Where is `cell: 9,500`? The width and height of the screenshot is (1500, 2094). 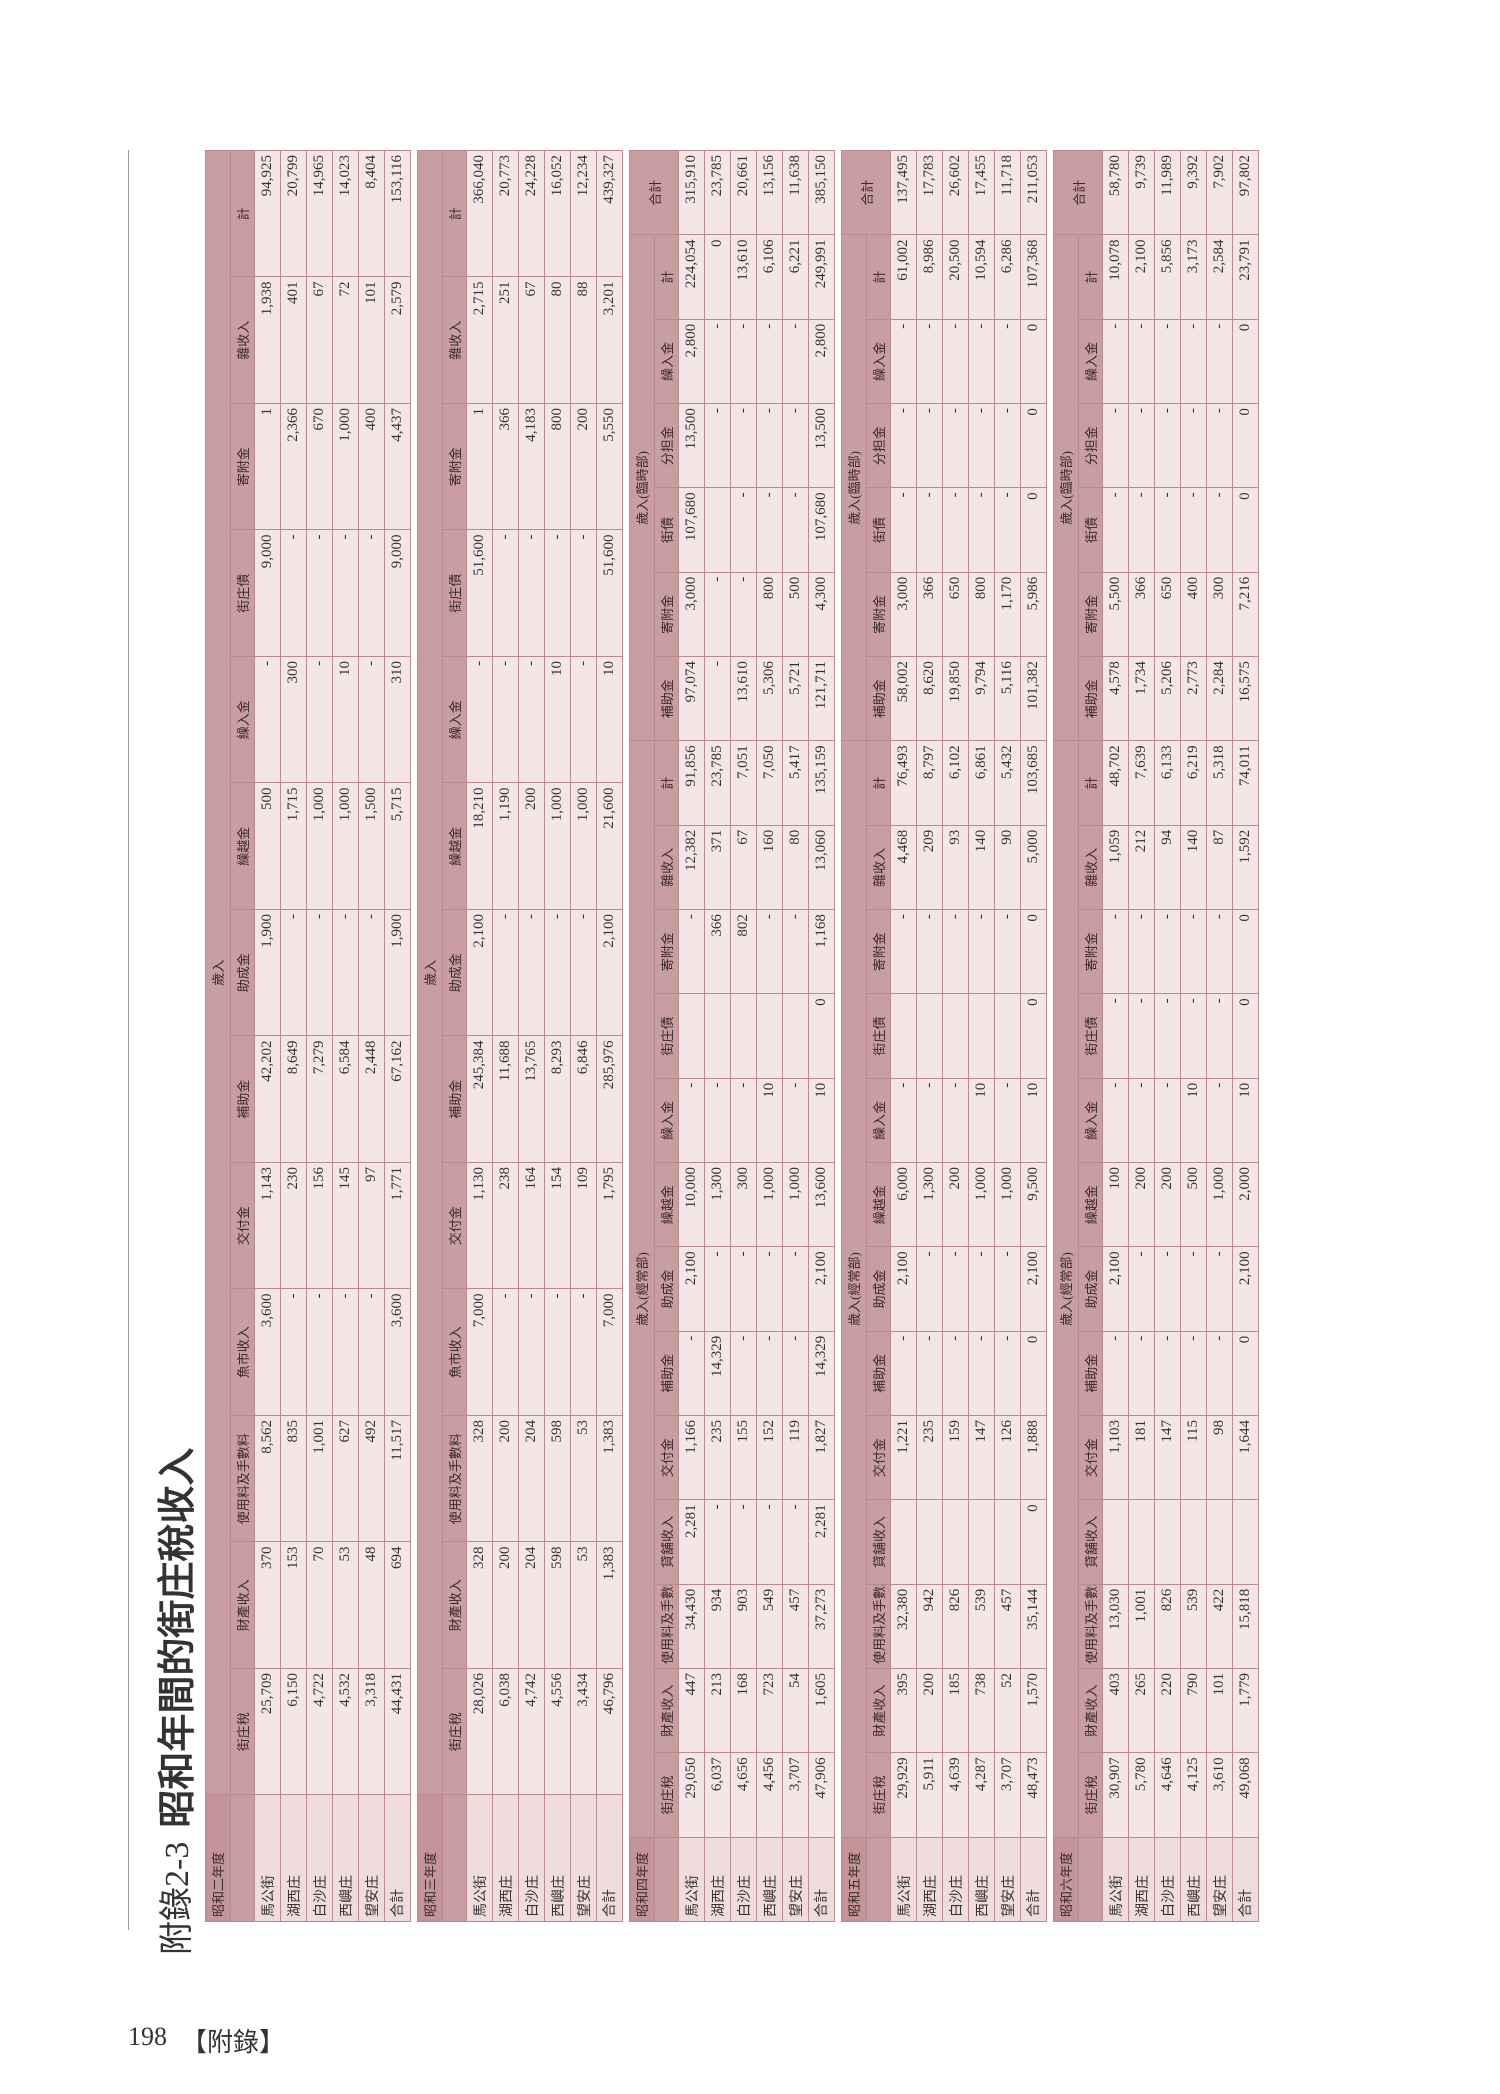
cell: 9,500 is located at coordinates (1033, 1204).